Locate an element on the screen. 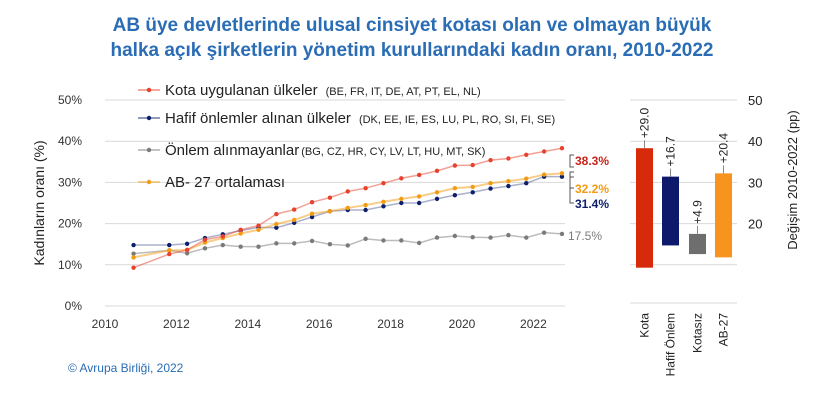 The image size is (825, 403). category-label: Hafif Önlem is located at coordinates (671, 344).